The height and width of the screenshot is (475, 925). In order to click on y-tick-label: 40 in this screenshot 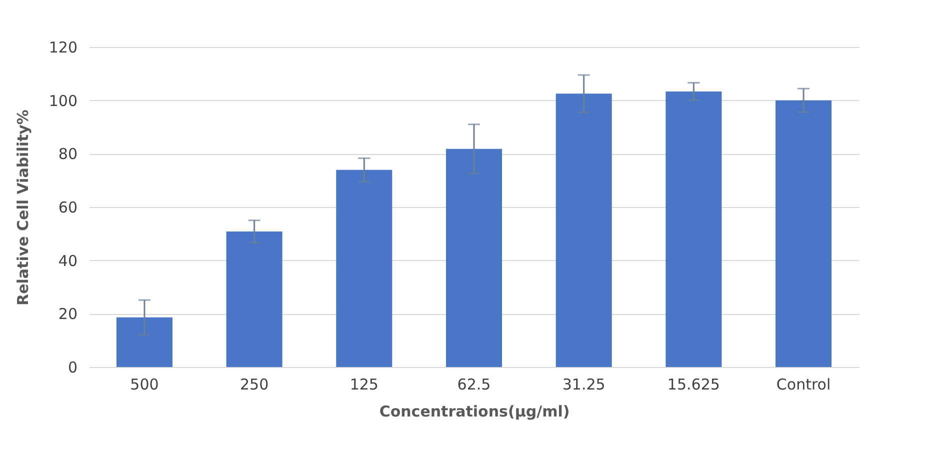, I will do `click(68, 261)`.